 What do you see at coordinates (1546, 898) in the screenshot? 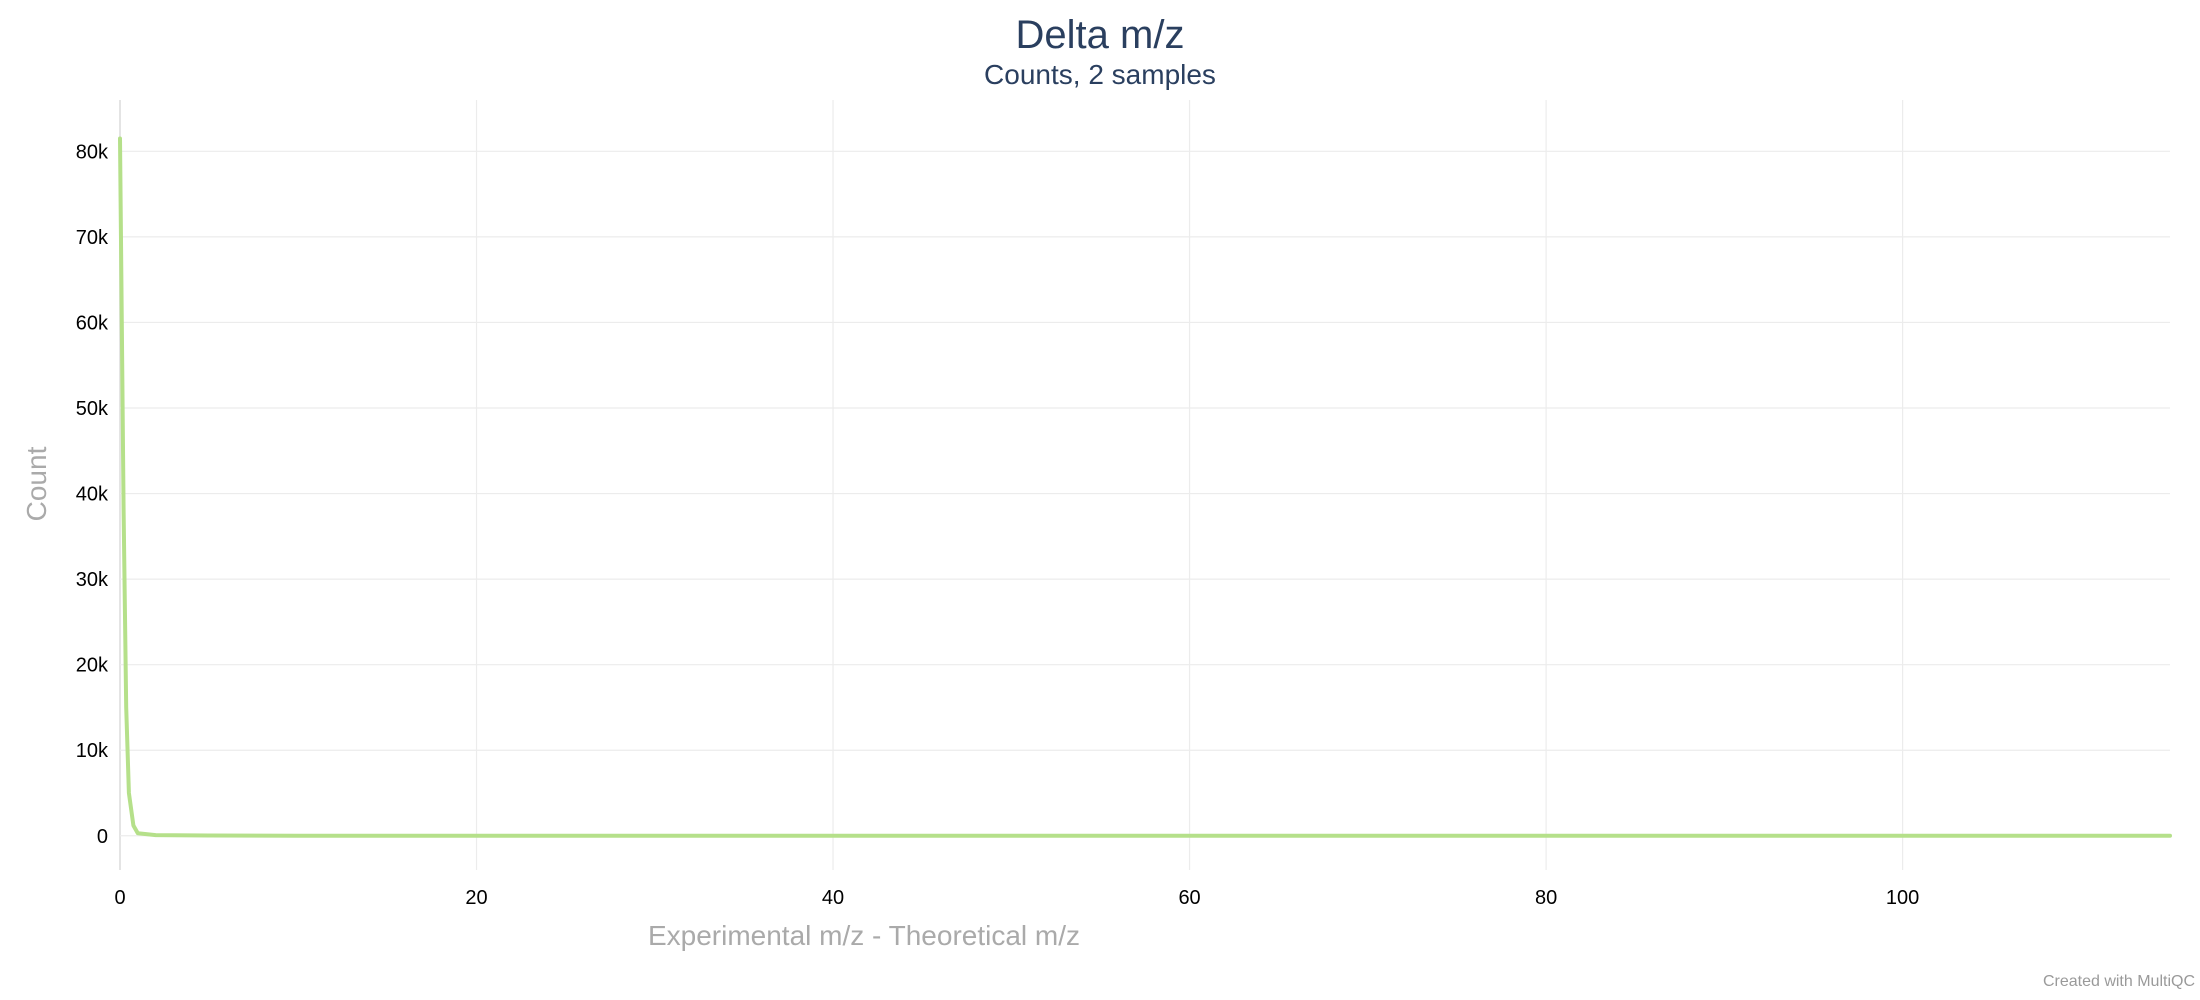
I see `x-tick-label: 80` at bounding box center [1546, 898].